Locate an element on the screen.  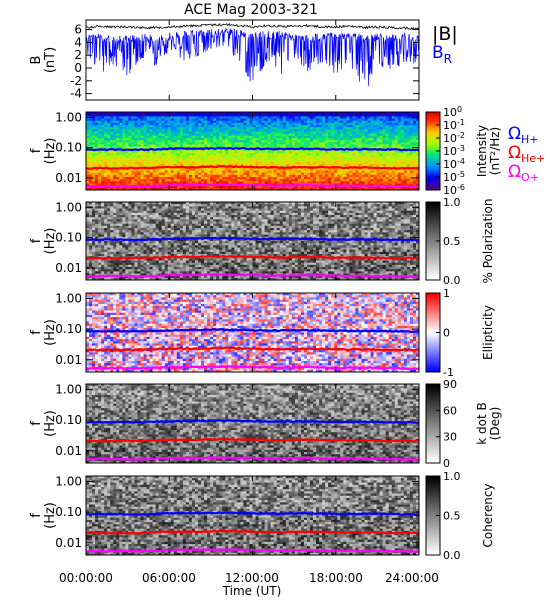
ylabel-hz: (Hz) is located at coordinates (50, 151).